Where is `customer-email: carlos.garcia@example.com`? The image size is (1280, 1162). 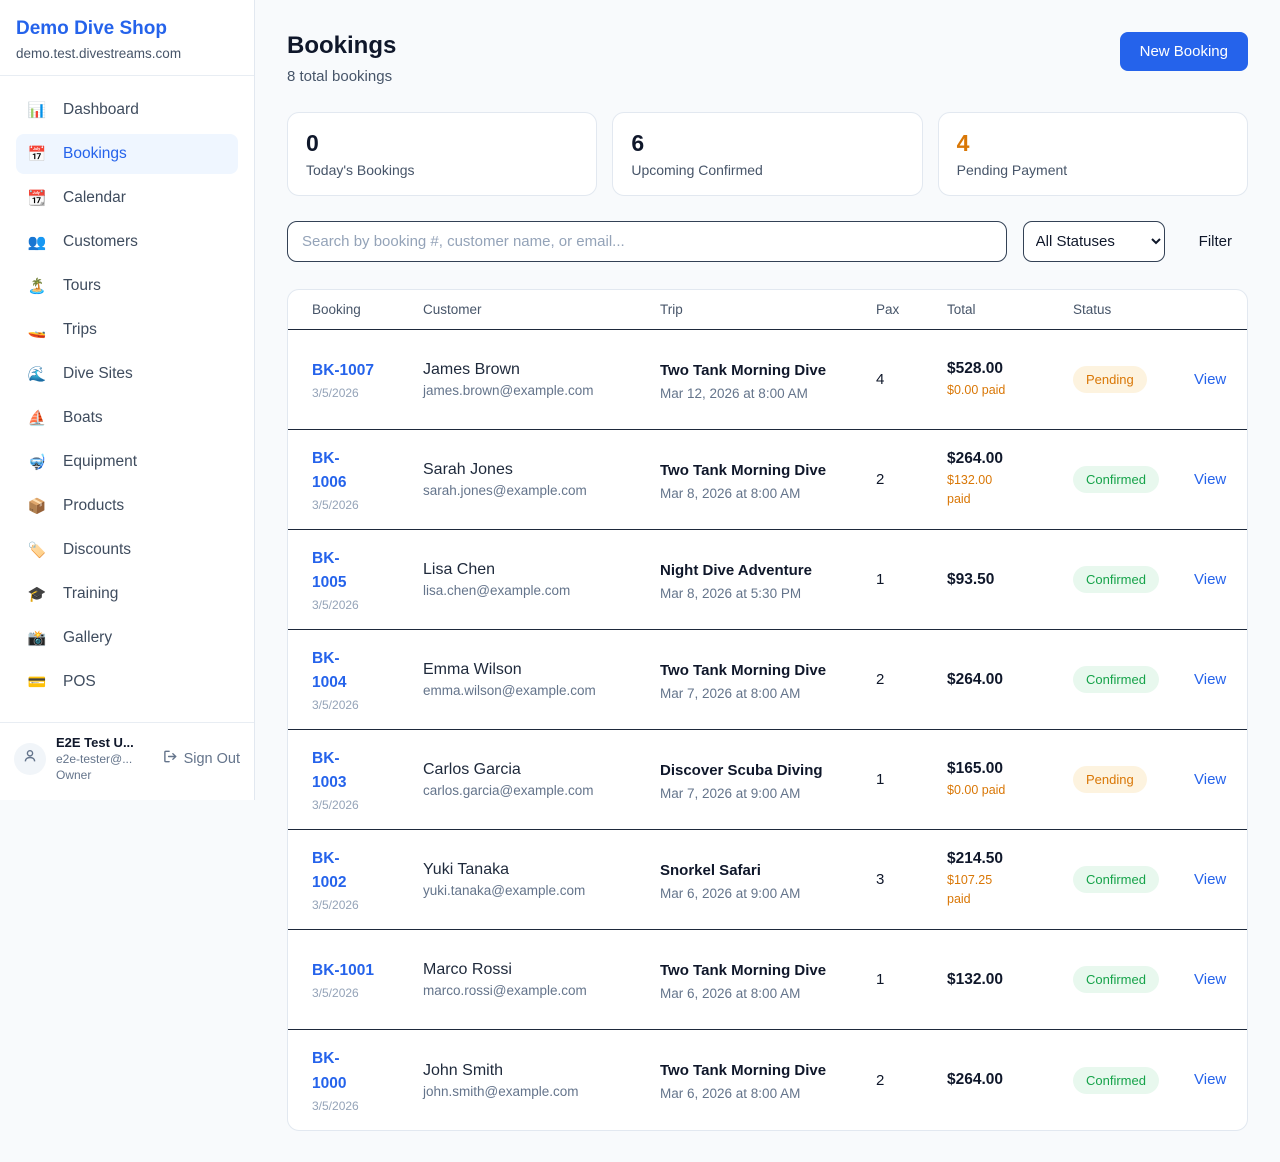
customer-email: carlos.garcia@example.com is located at coordinates (508, 790).